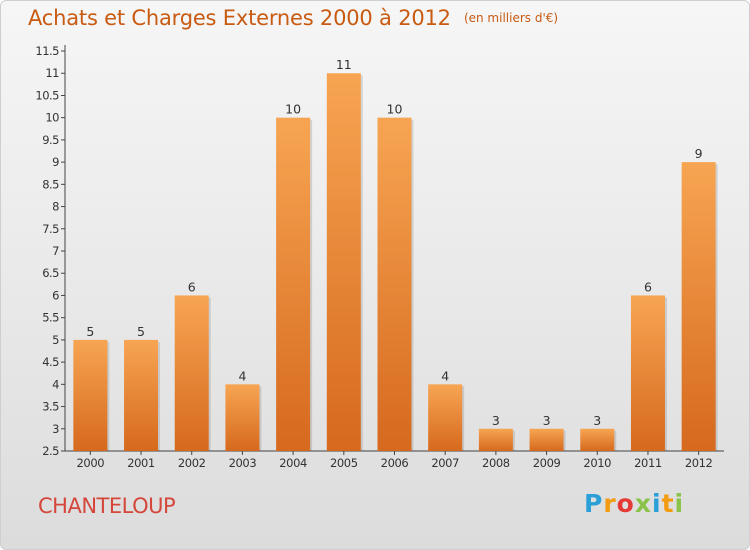 The width and height of the screenshot is (750, 550). I want to click on commune-name: CHANTELOUP, so click(107, 506).